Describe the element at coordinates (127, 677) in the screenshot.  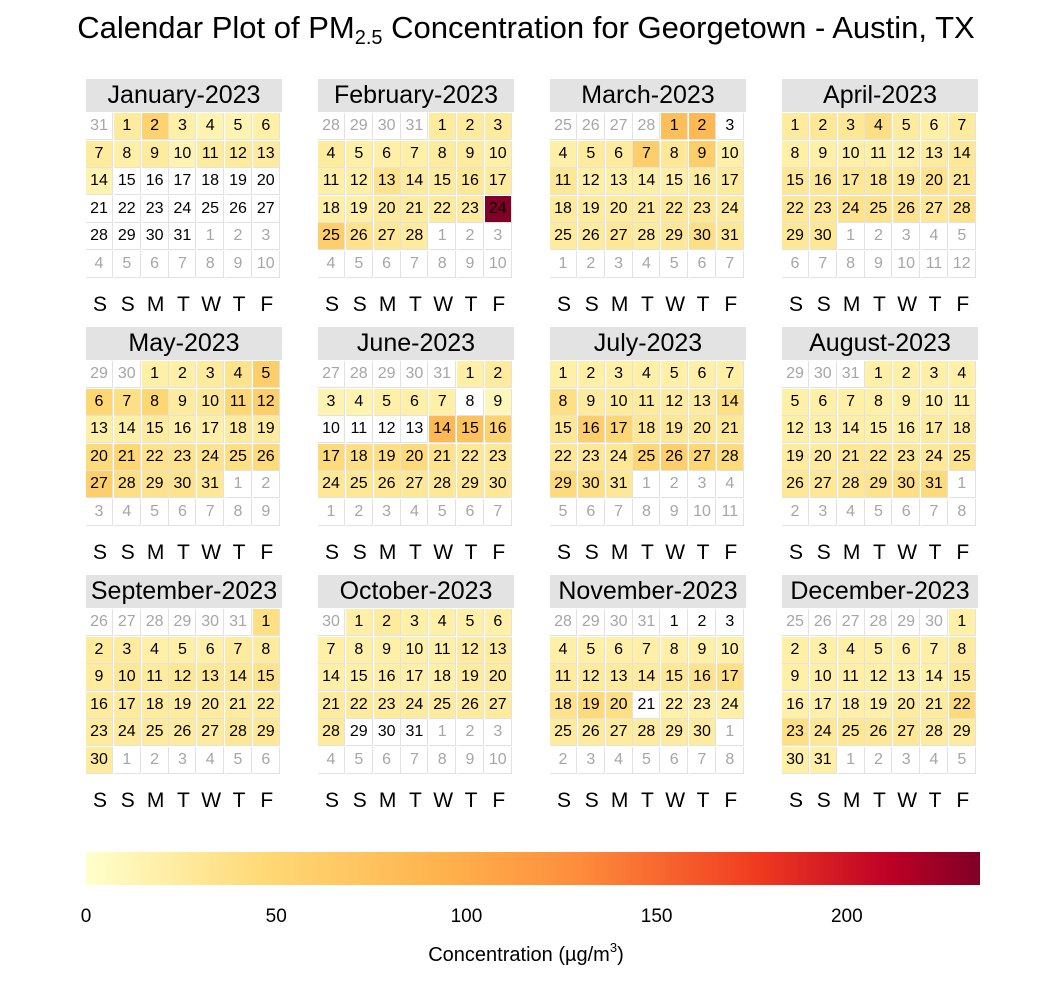
I see `calendar-day-cell: 10` at that location.